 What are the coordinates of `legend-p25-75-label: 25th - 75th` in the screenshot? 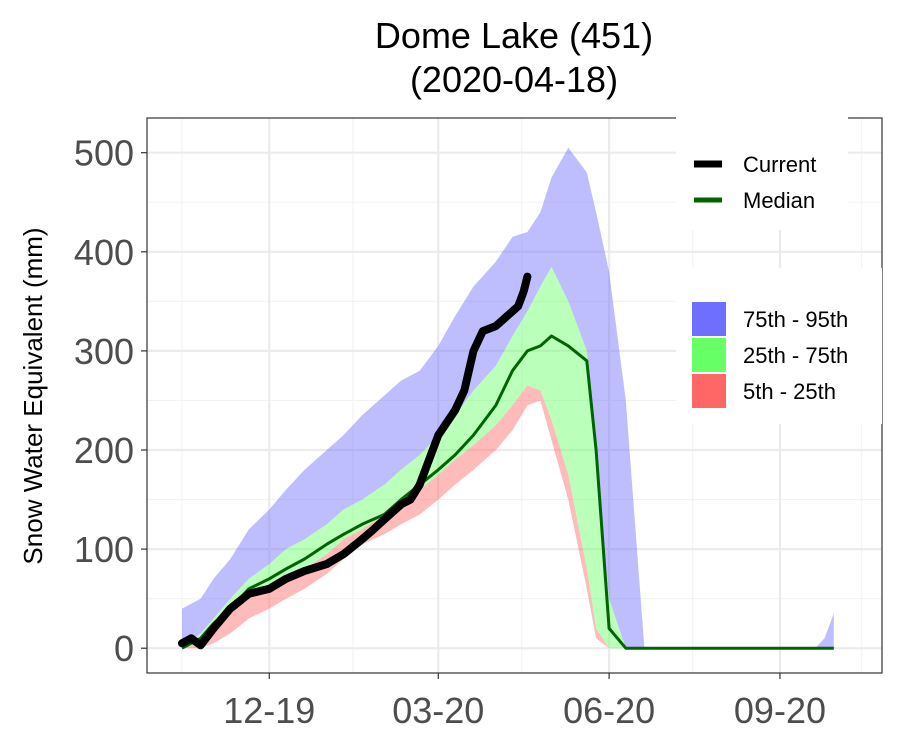 It's located at (795, 355).